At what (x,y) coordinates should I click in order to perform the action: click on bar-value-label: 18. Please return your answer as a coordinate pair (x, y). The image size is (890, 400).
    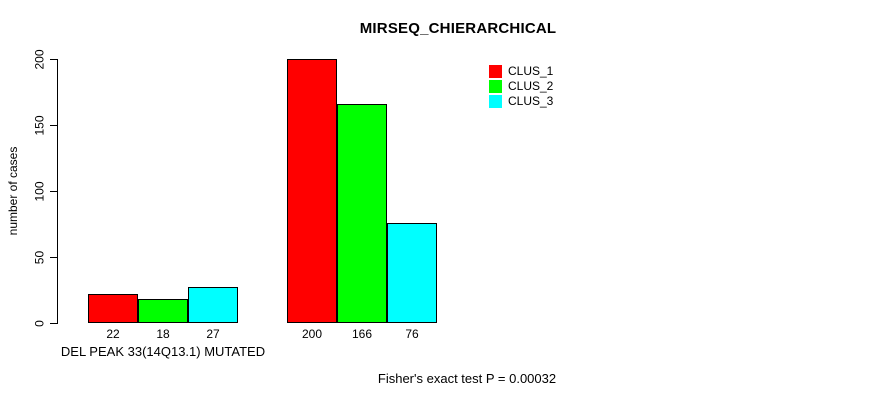
    Looking at the image, I should click on (163, 334).